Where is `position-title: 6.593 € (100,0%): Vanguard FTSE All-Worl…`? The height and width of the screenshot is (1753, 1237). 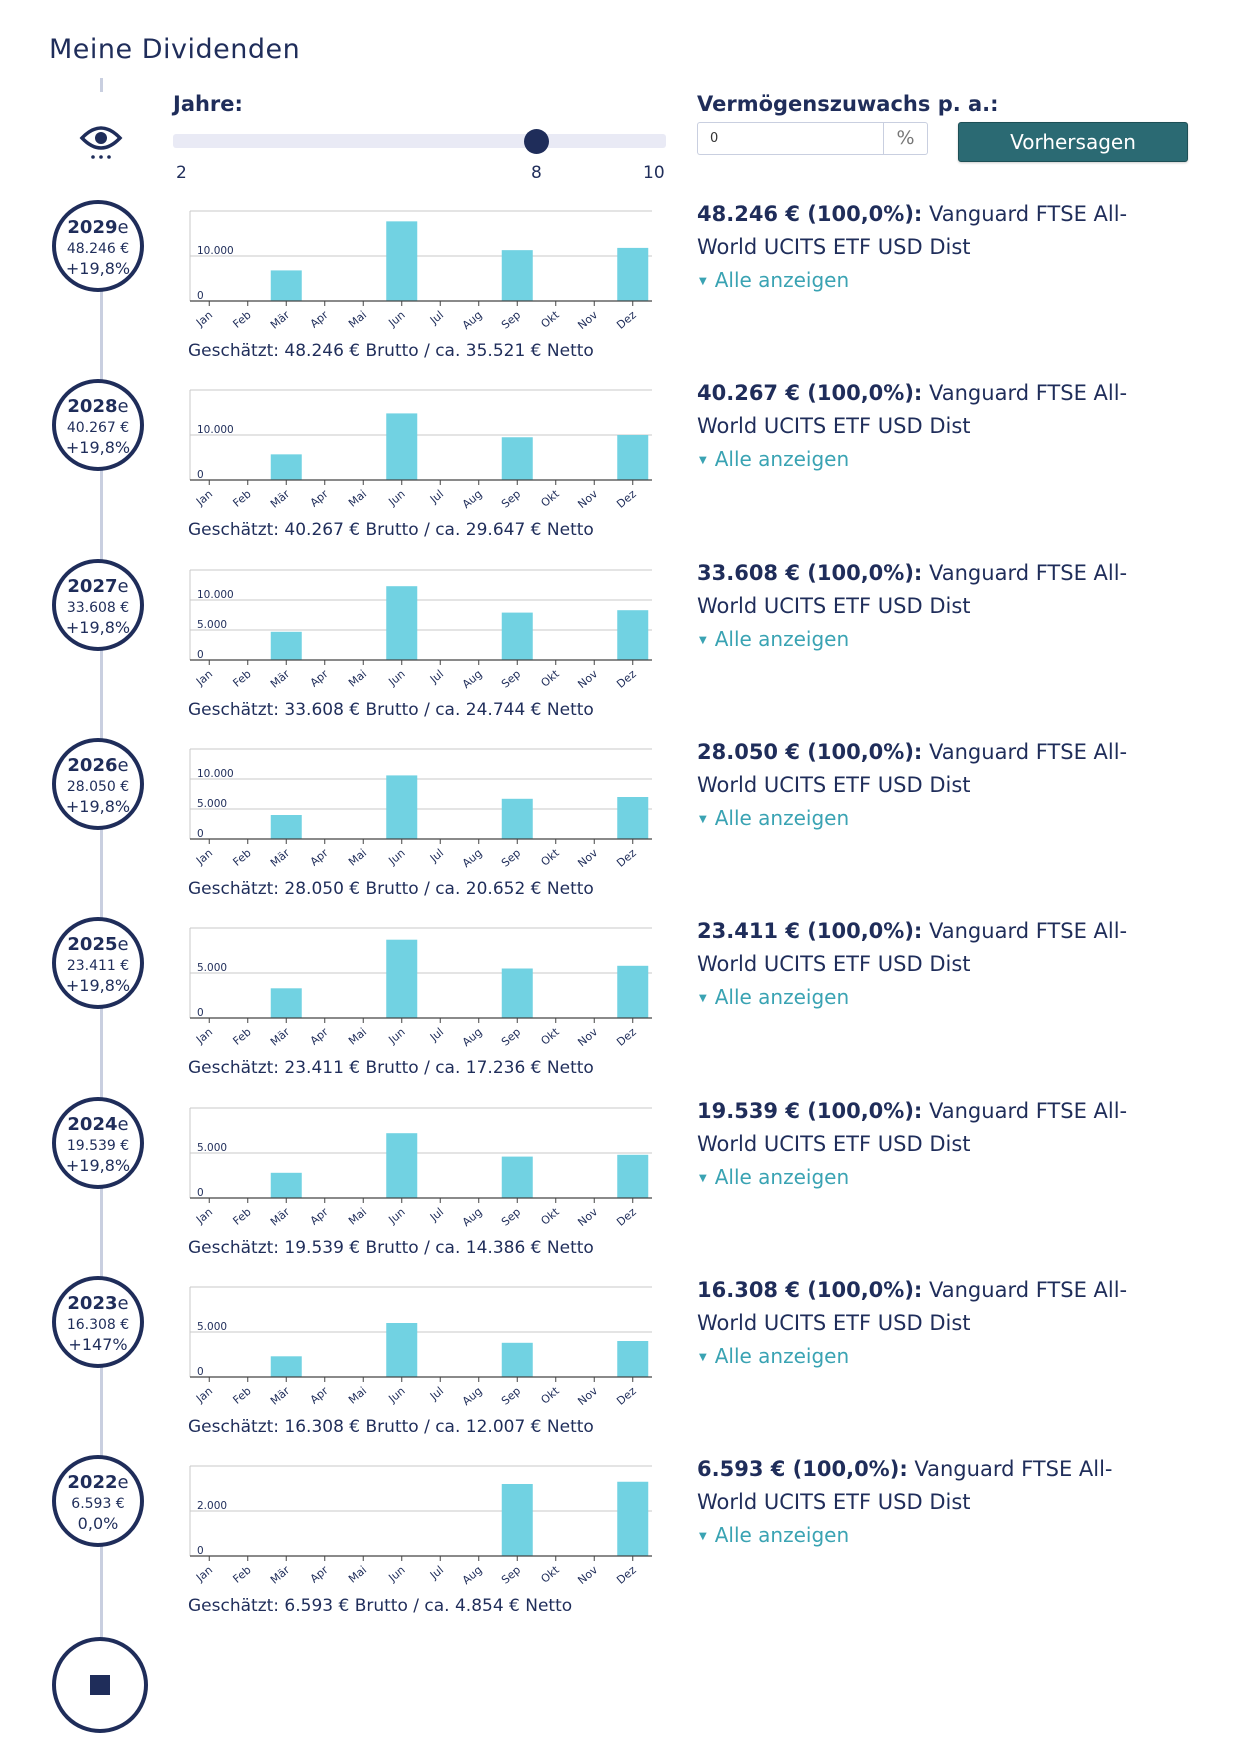
position-title: 6.593 € (100,0%): Vanguard FTSE All-Worl… is located at coordinates (927, 1486).